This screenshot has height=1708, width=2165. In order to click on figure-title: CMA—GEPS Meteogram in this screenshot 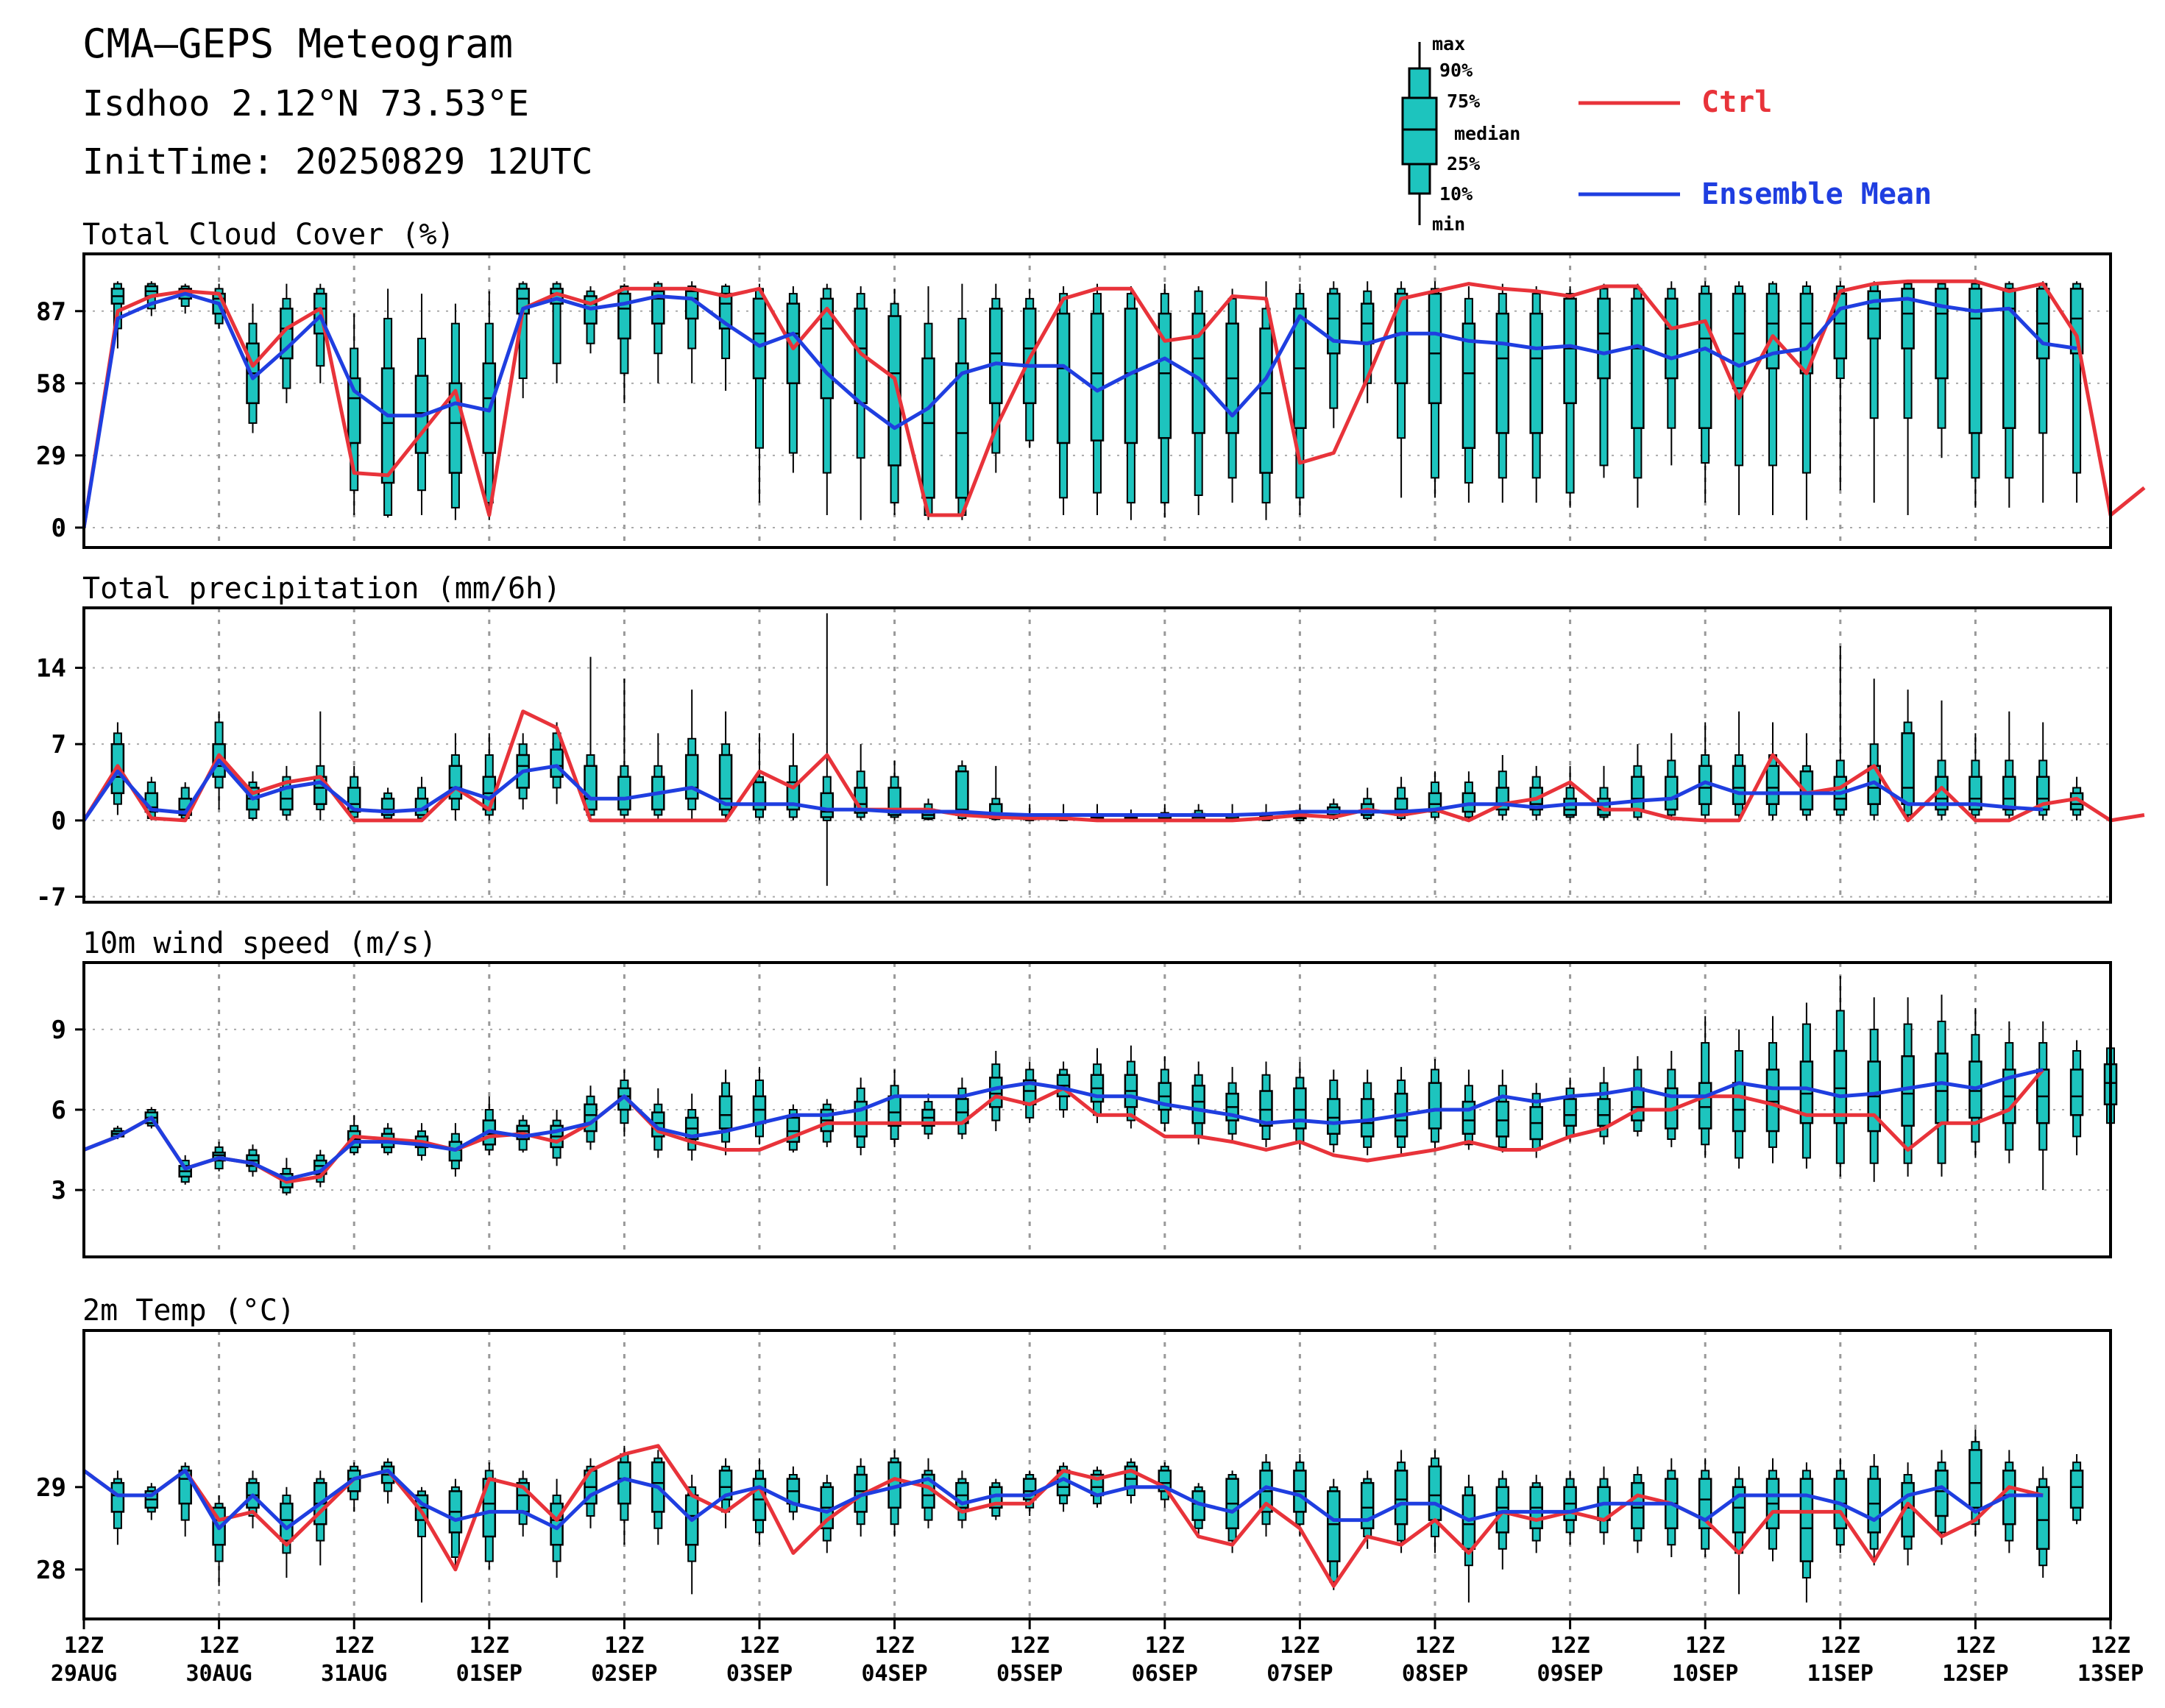, I will do `click(297, 44)`.